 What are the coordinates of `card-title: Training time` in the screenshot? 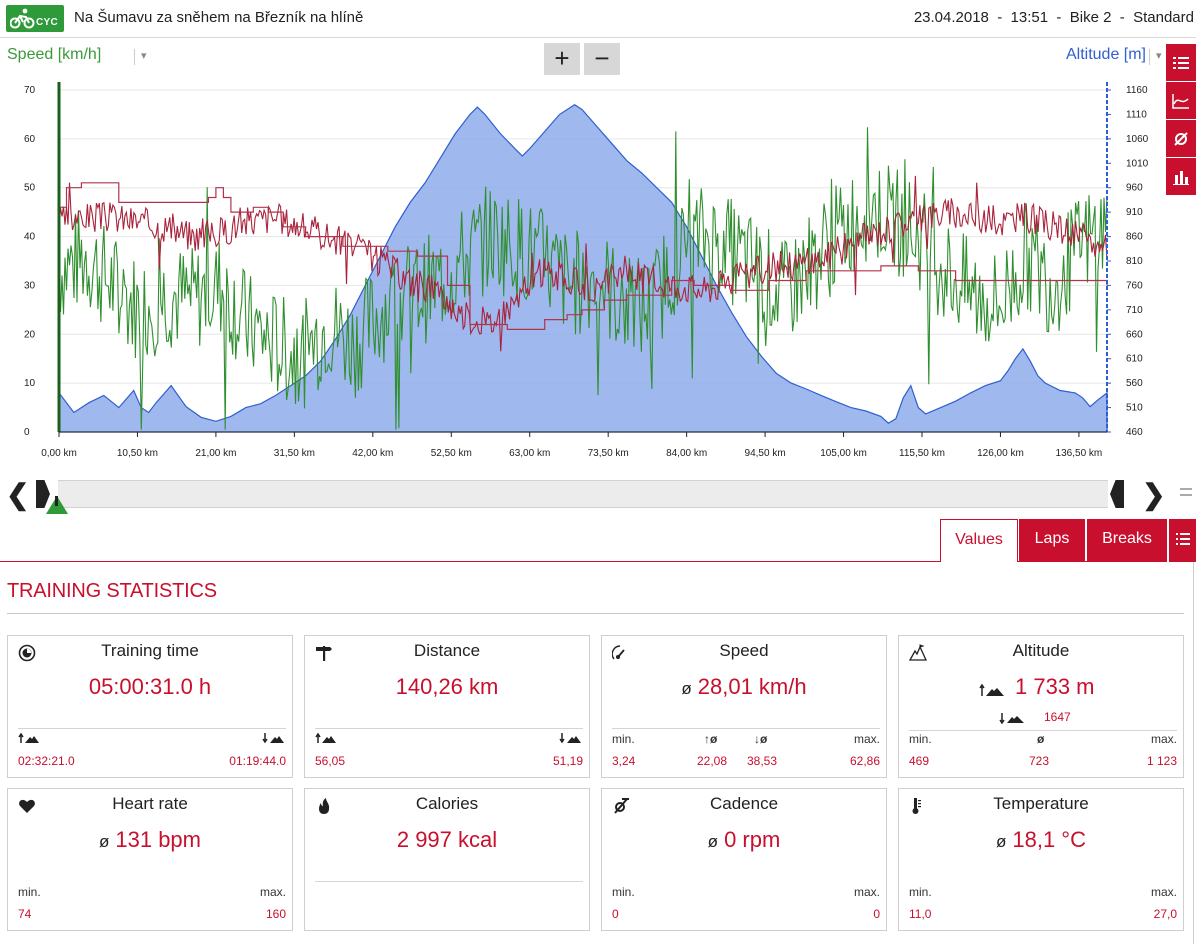 It's located at (150, 650).